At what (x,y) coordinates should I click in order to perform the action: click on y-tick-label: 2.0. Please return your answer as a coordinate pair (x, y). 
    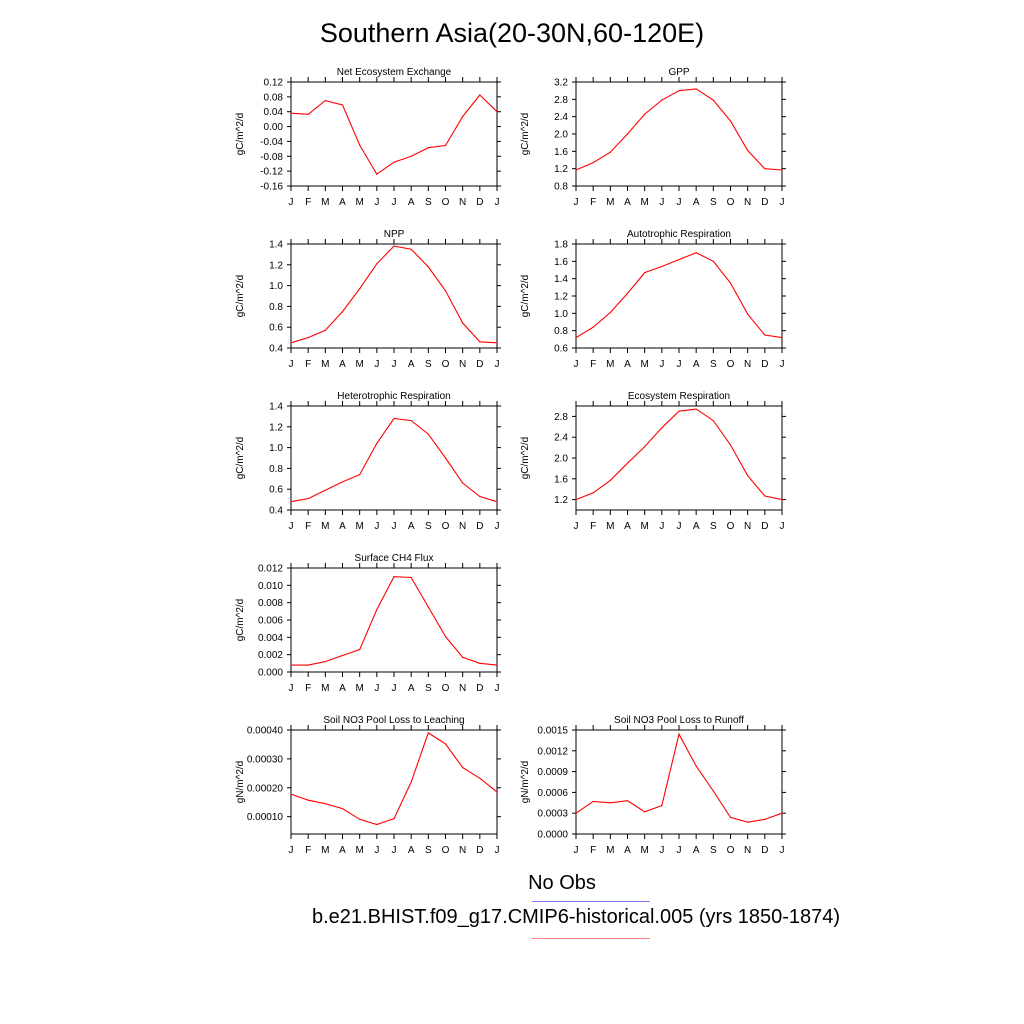
    Looking at the image, I should click on (561, 135).